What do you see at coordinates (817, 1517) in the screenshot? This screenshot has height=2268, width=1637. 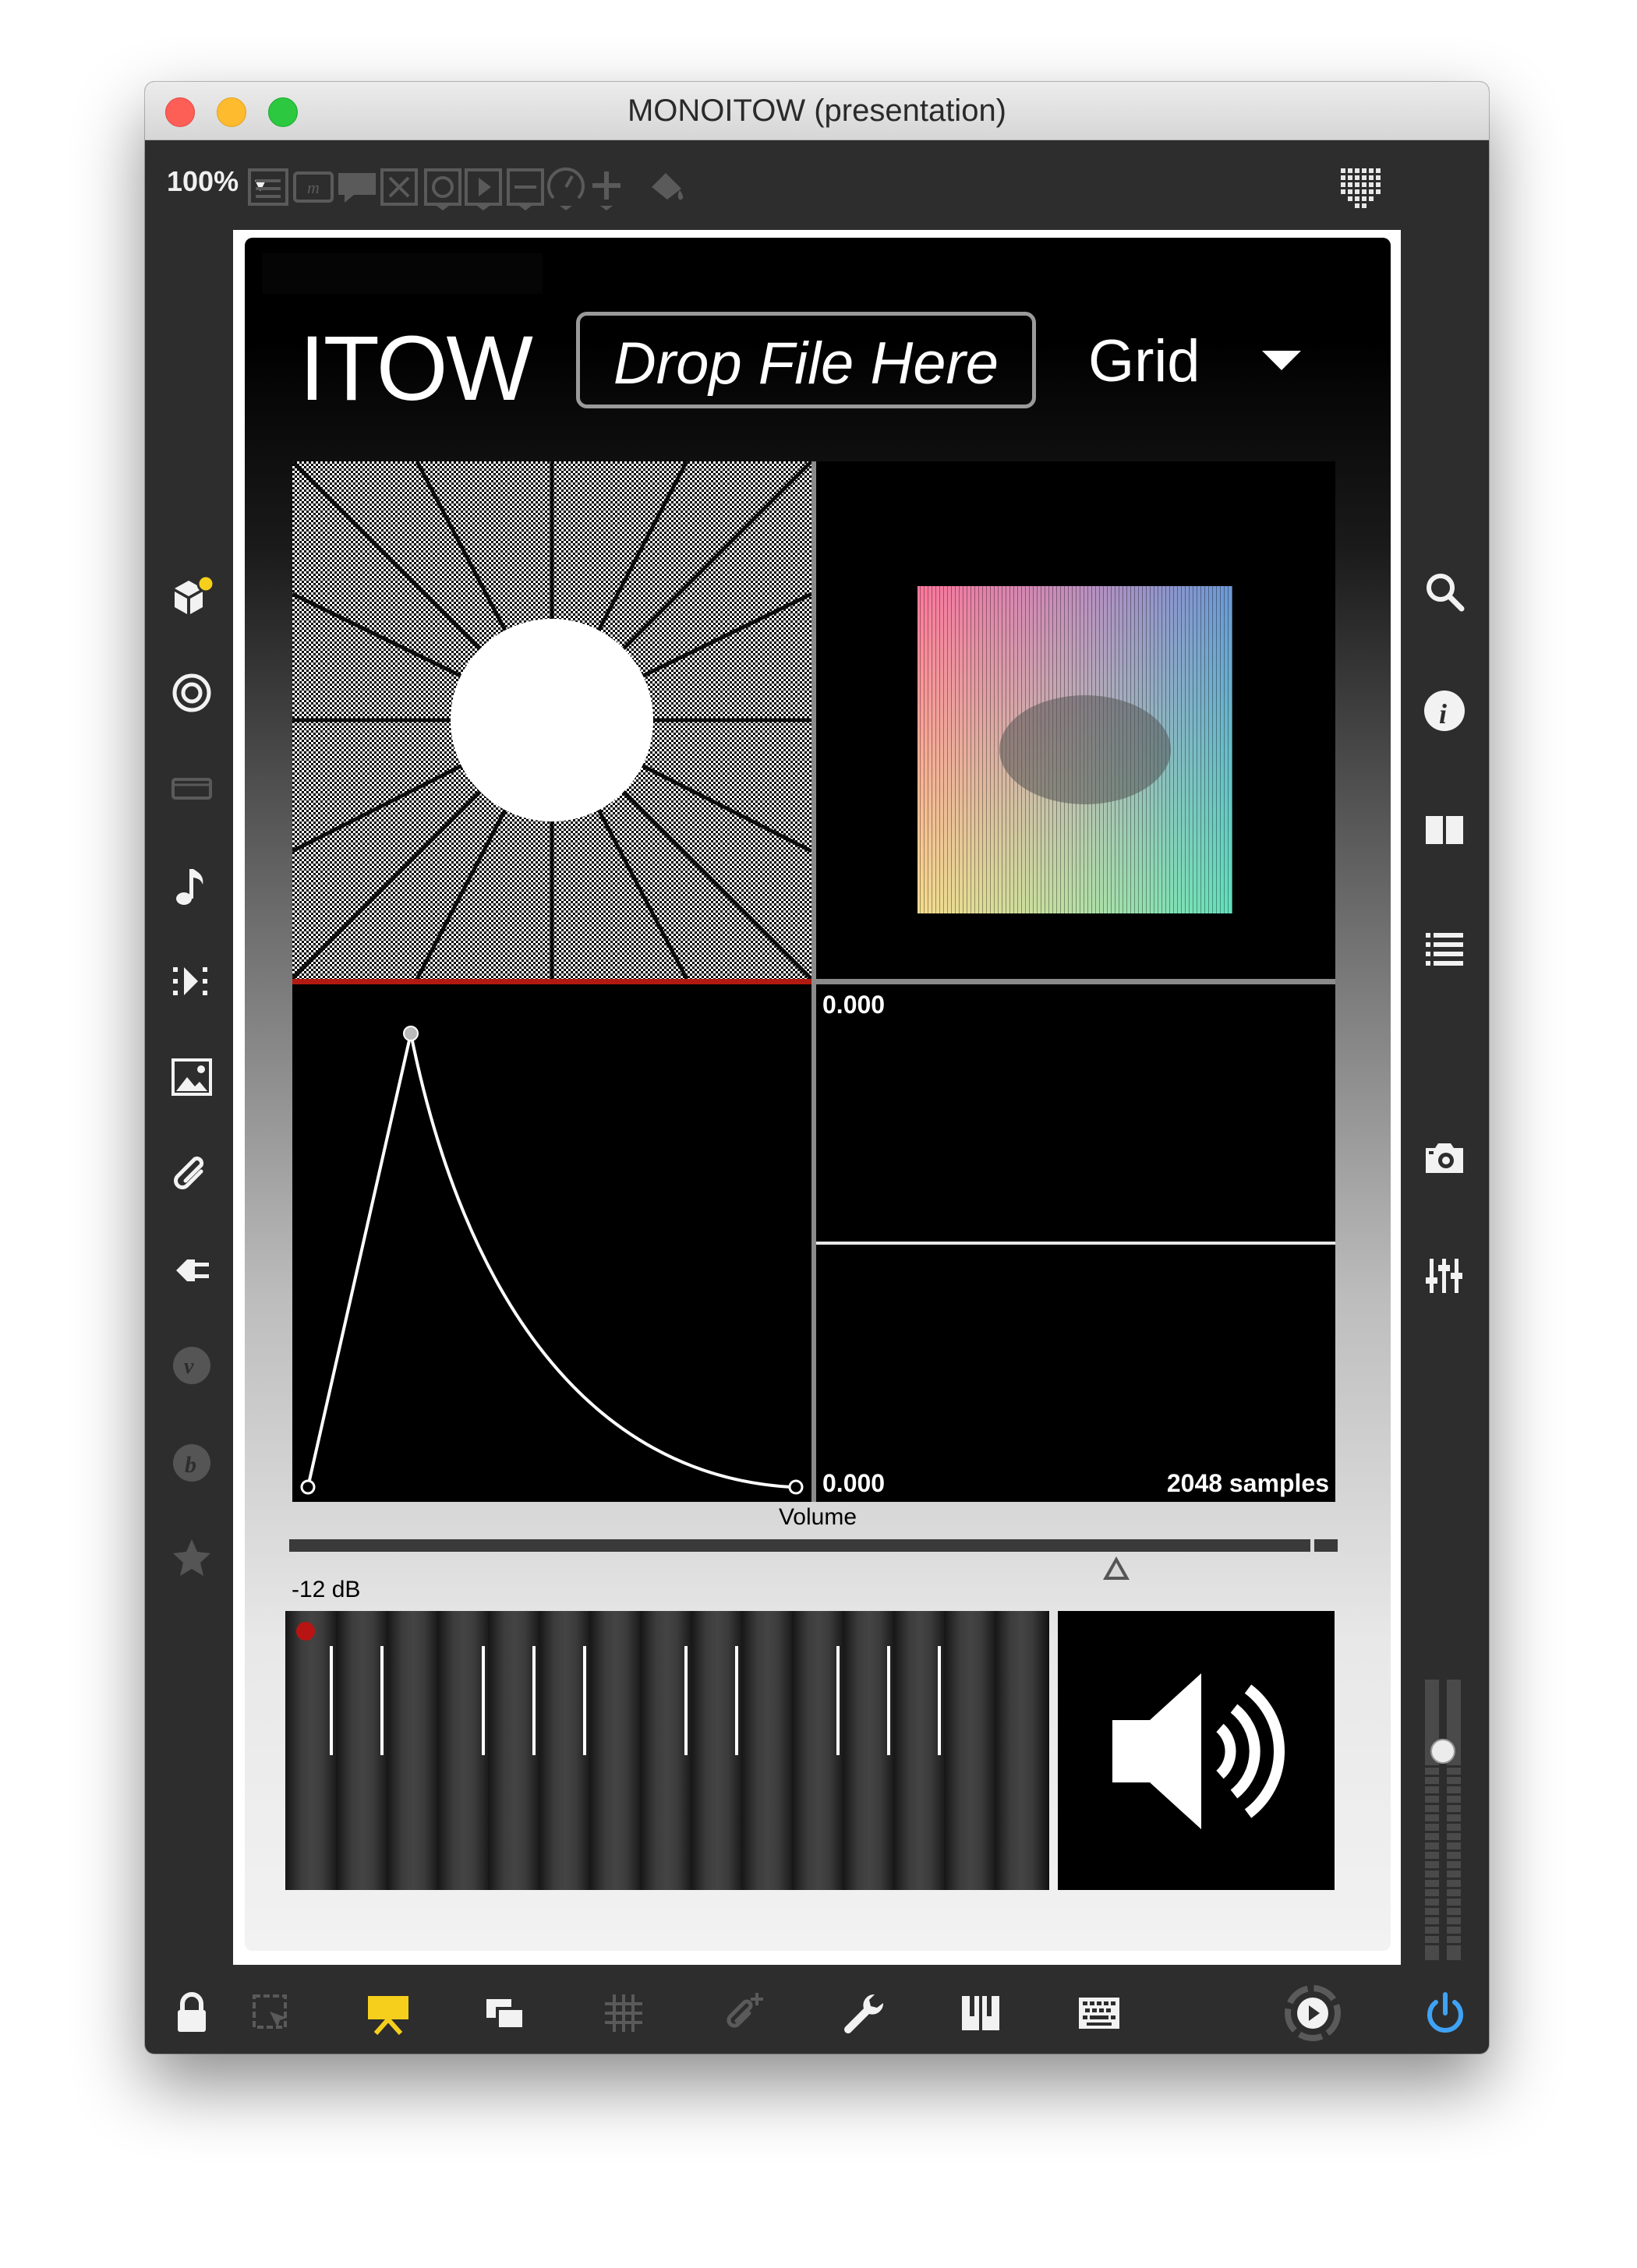 I see `volume-label: Volume` at bounding box center [817, 1517].